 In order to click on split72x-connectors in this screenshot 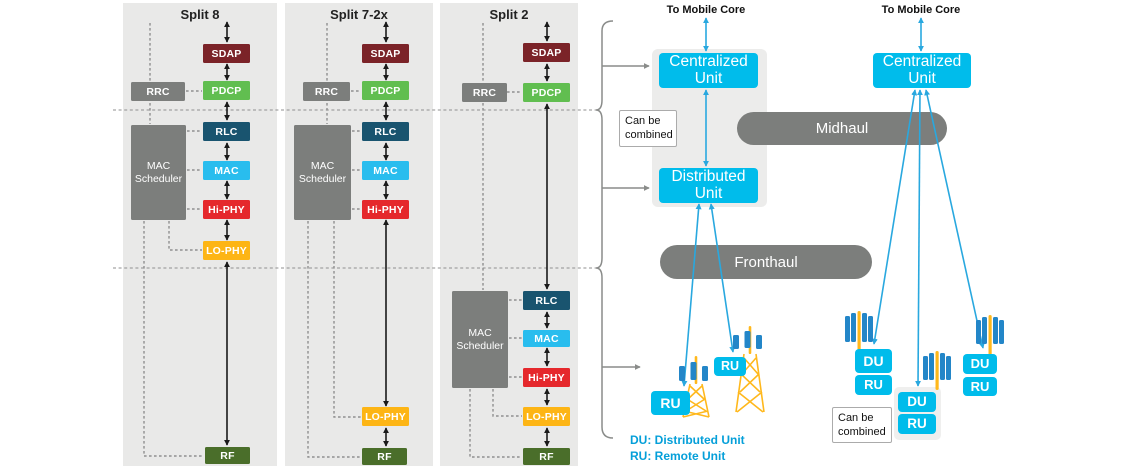, I will do `click(348, 239)`.